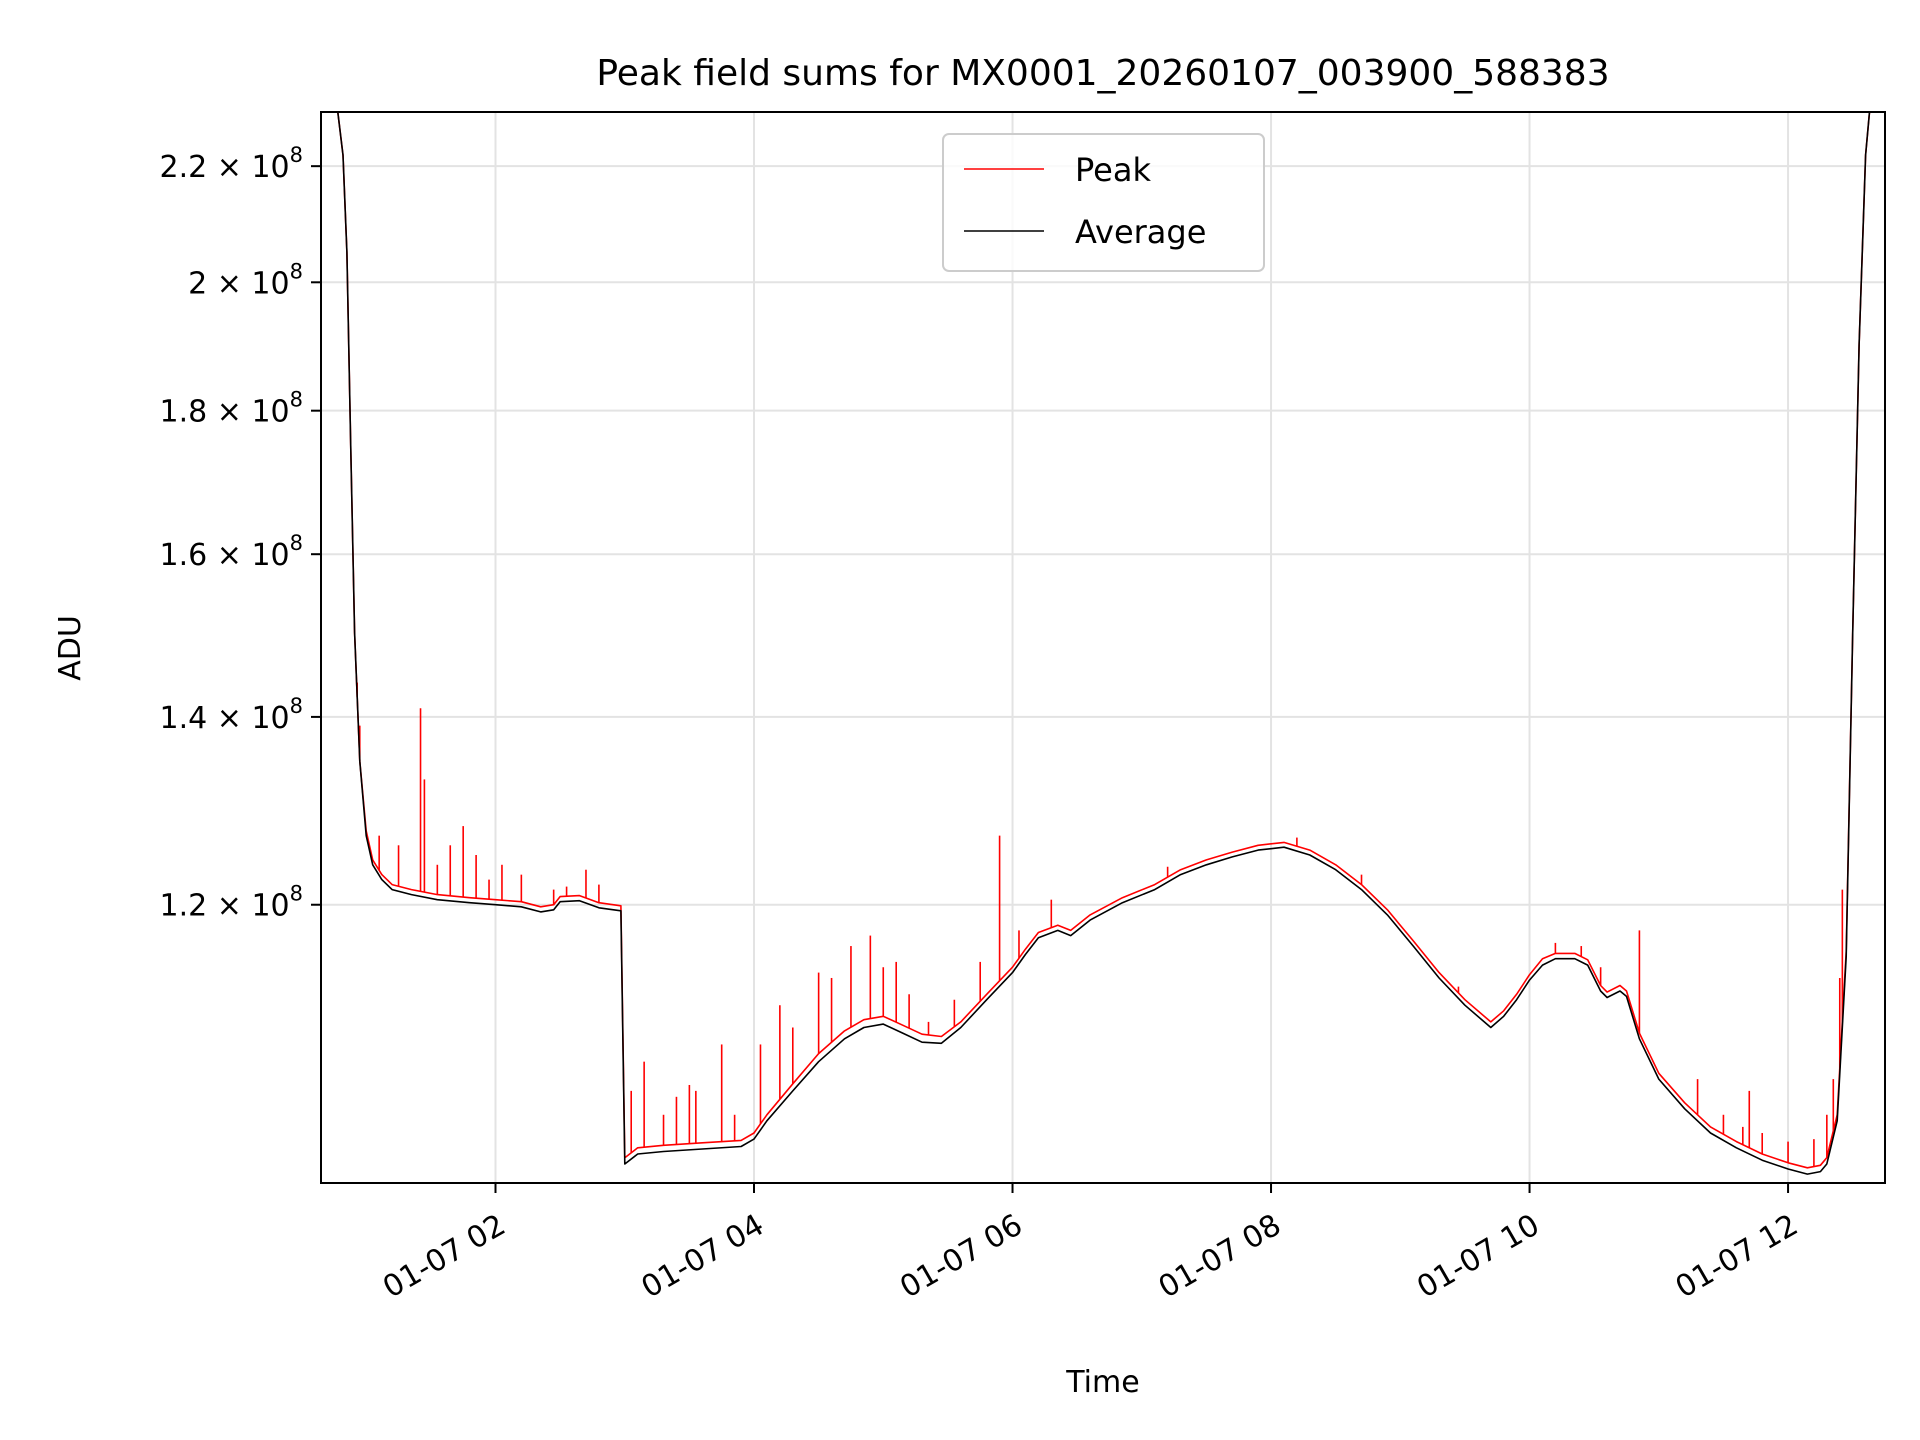 This screenshot has width=1920, height=1440. I want to click on y-tick-label: 2.2 × 108, so click(231, 164).